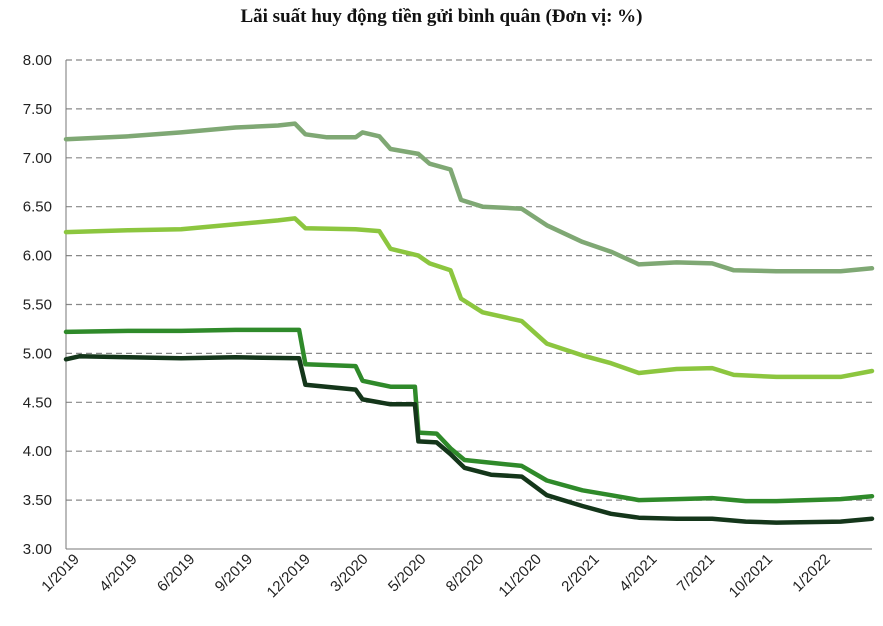 Image resolution: width=883 pixels, height=626 pixels. What do you see at coordinates (751, 576) in the screenshot?
I see `x-tick-label: 10/2021` at bounding box center [751, 576].